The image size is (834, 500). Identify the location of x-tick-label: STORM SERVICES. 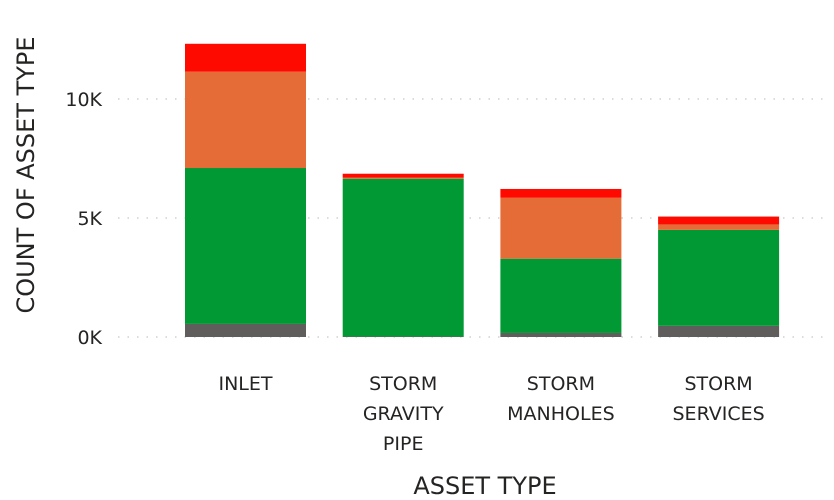
(719, 399).